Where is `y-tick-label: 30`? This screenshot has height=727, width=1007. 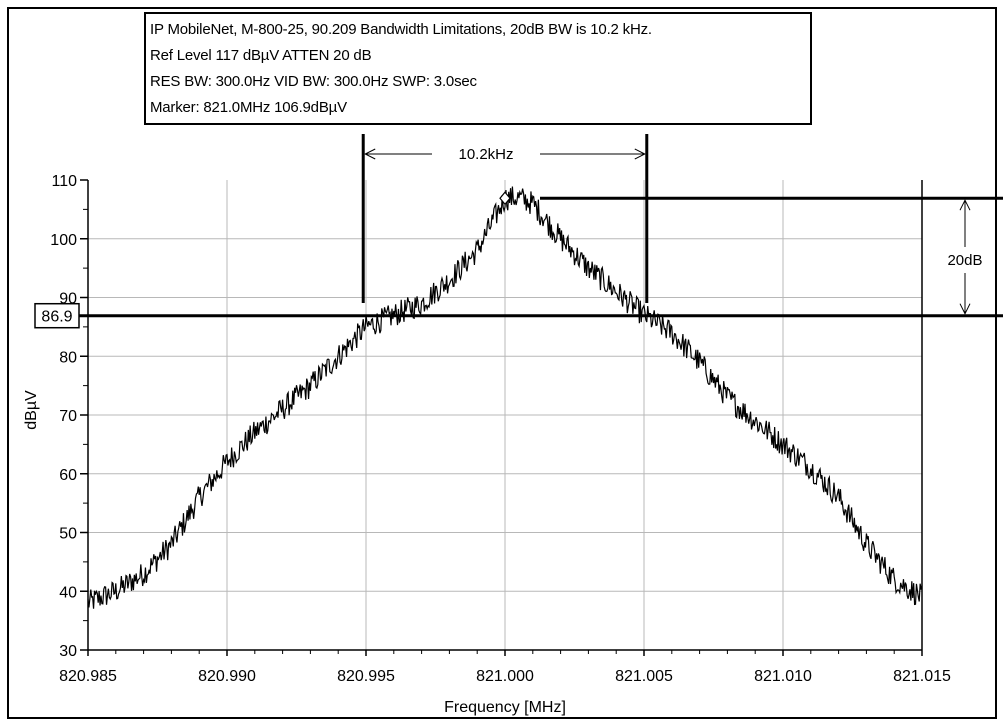
y-tick-label: 30 is located at coordinates (68, 651).